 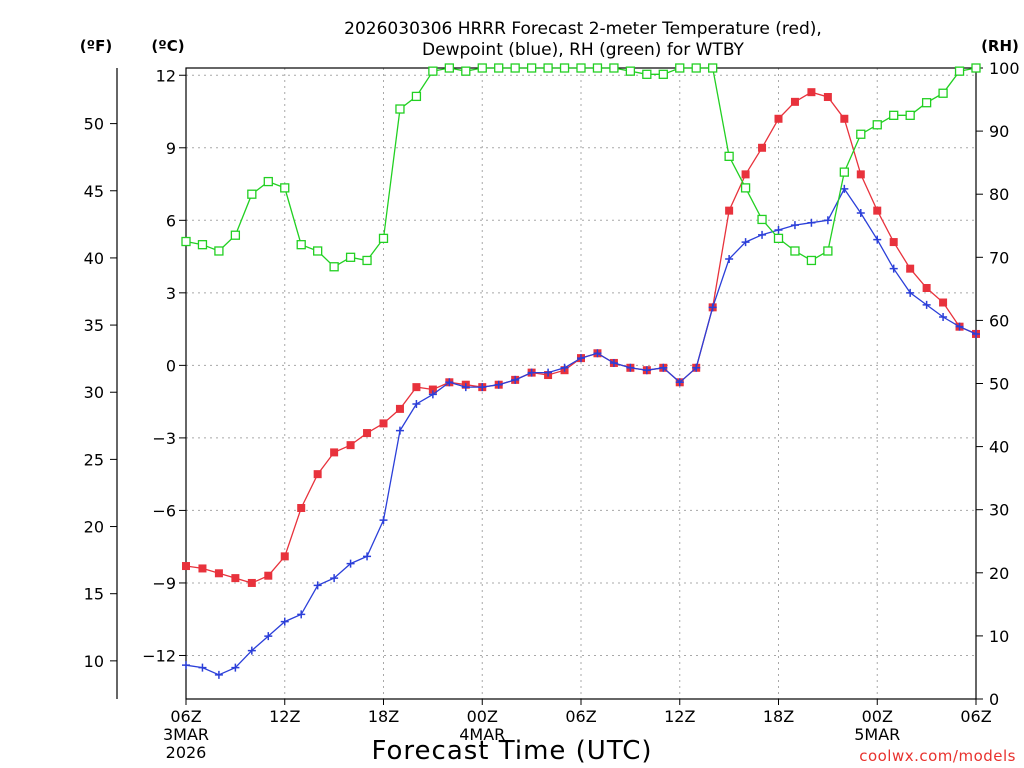 What do you see at coordinates (164, 438) in the screenshot?
I see `celsius-tick-label: −3` at bounding box center [164, 438].